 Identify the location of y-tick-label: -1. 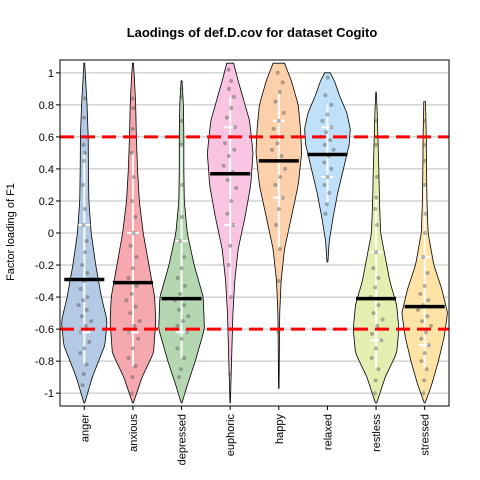
(49, 394).